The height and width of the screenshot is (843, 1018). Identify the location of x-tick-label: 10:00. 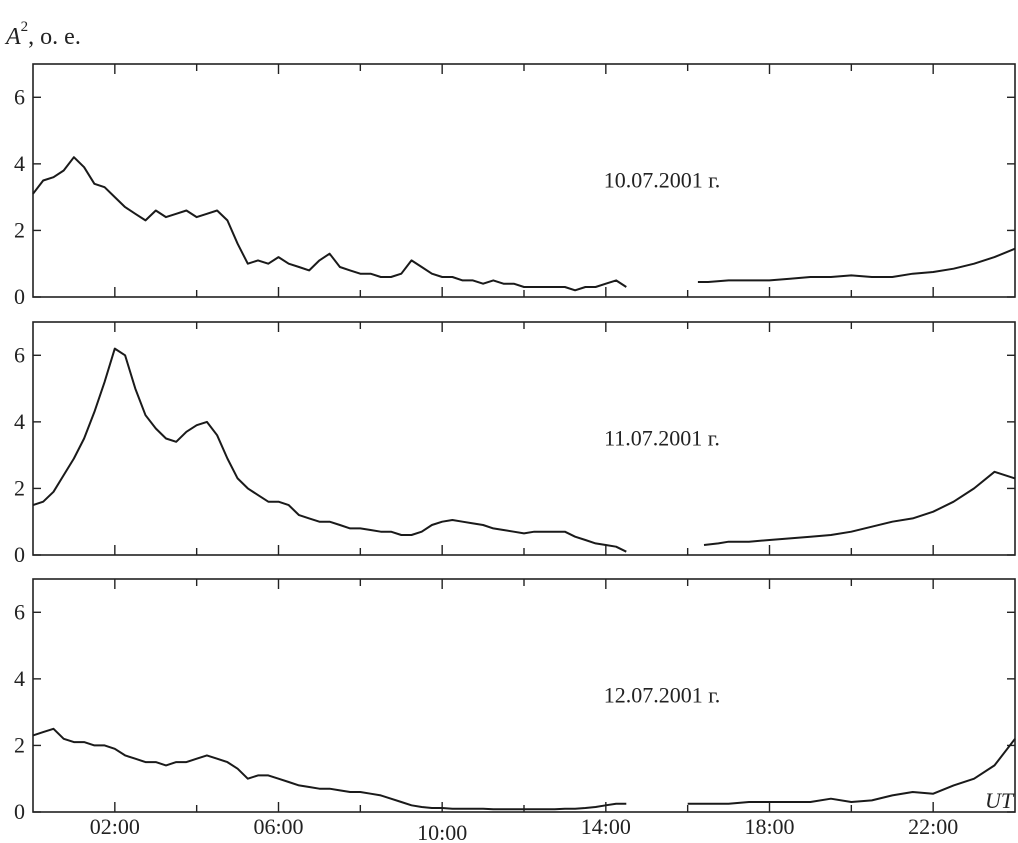
(442, 831).